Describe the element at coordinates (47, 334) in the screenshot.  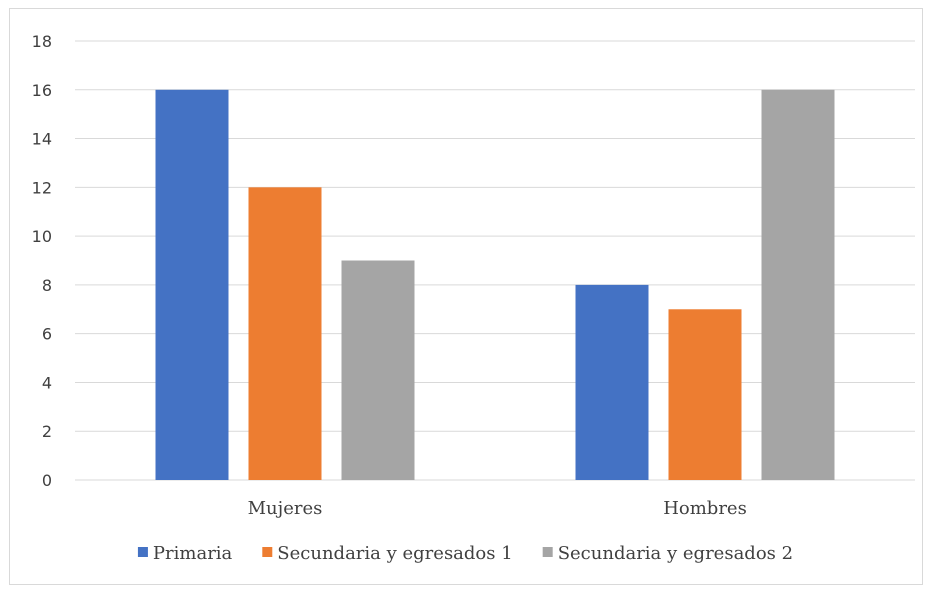
I see `y-tick-label: 6` at that location.